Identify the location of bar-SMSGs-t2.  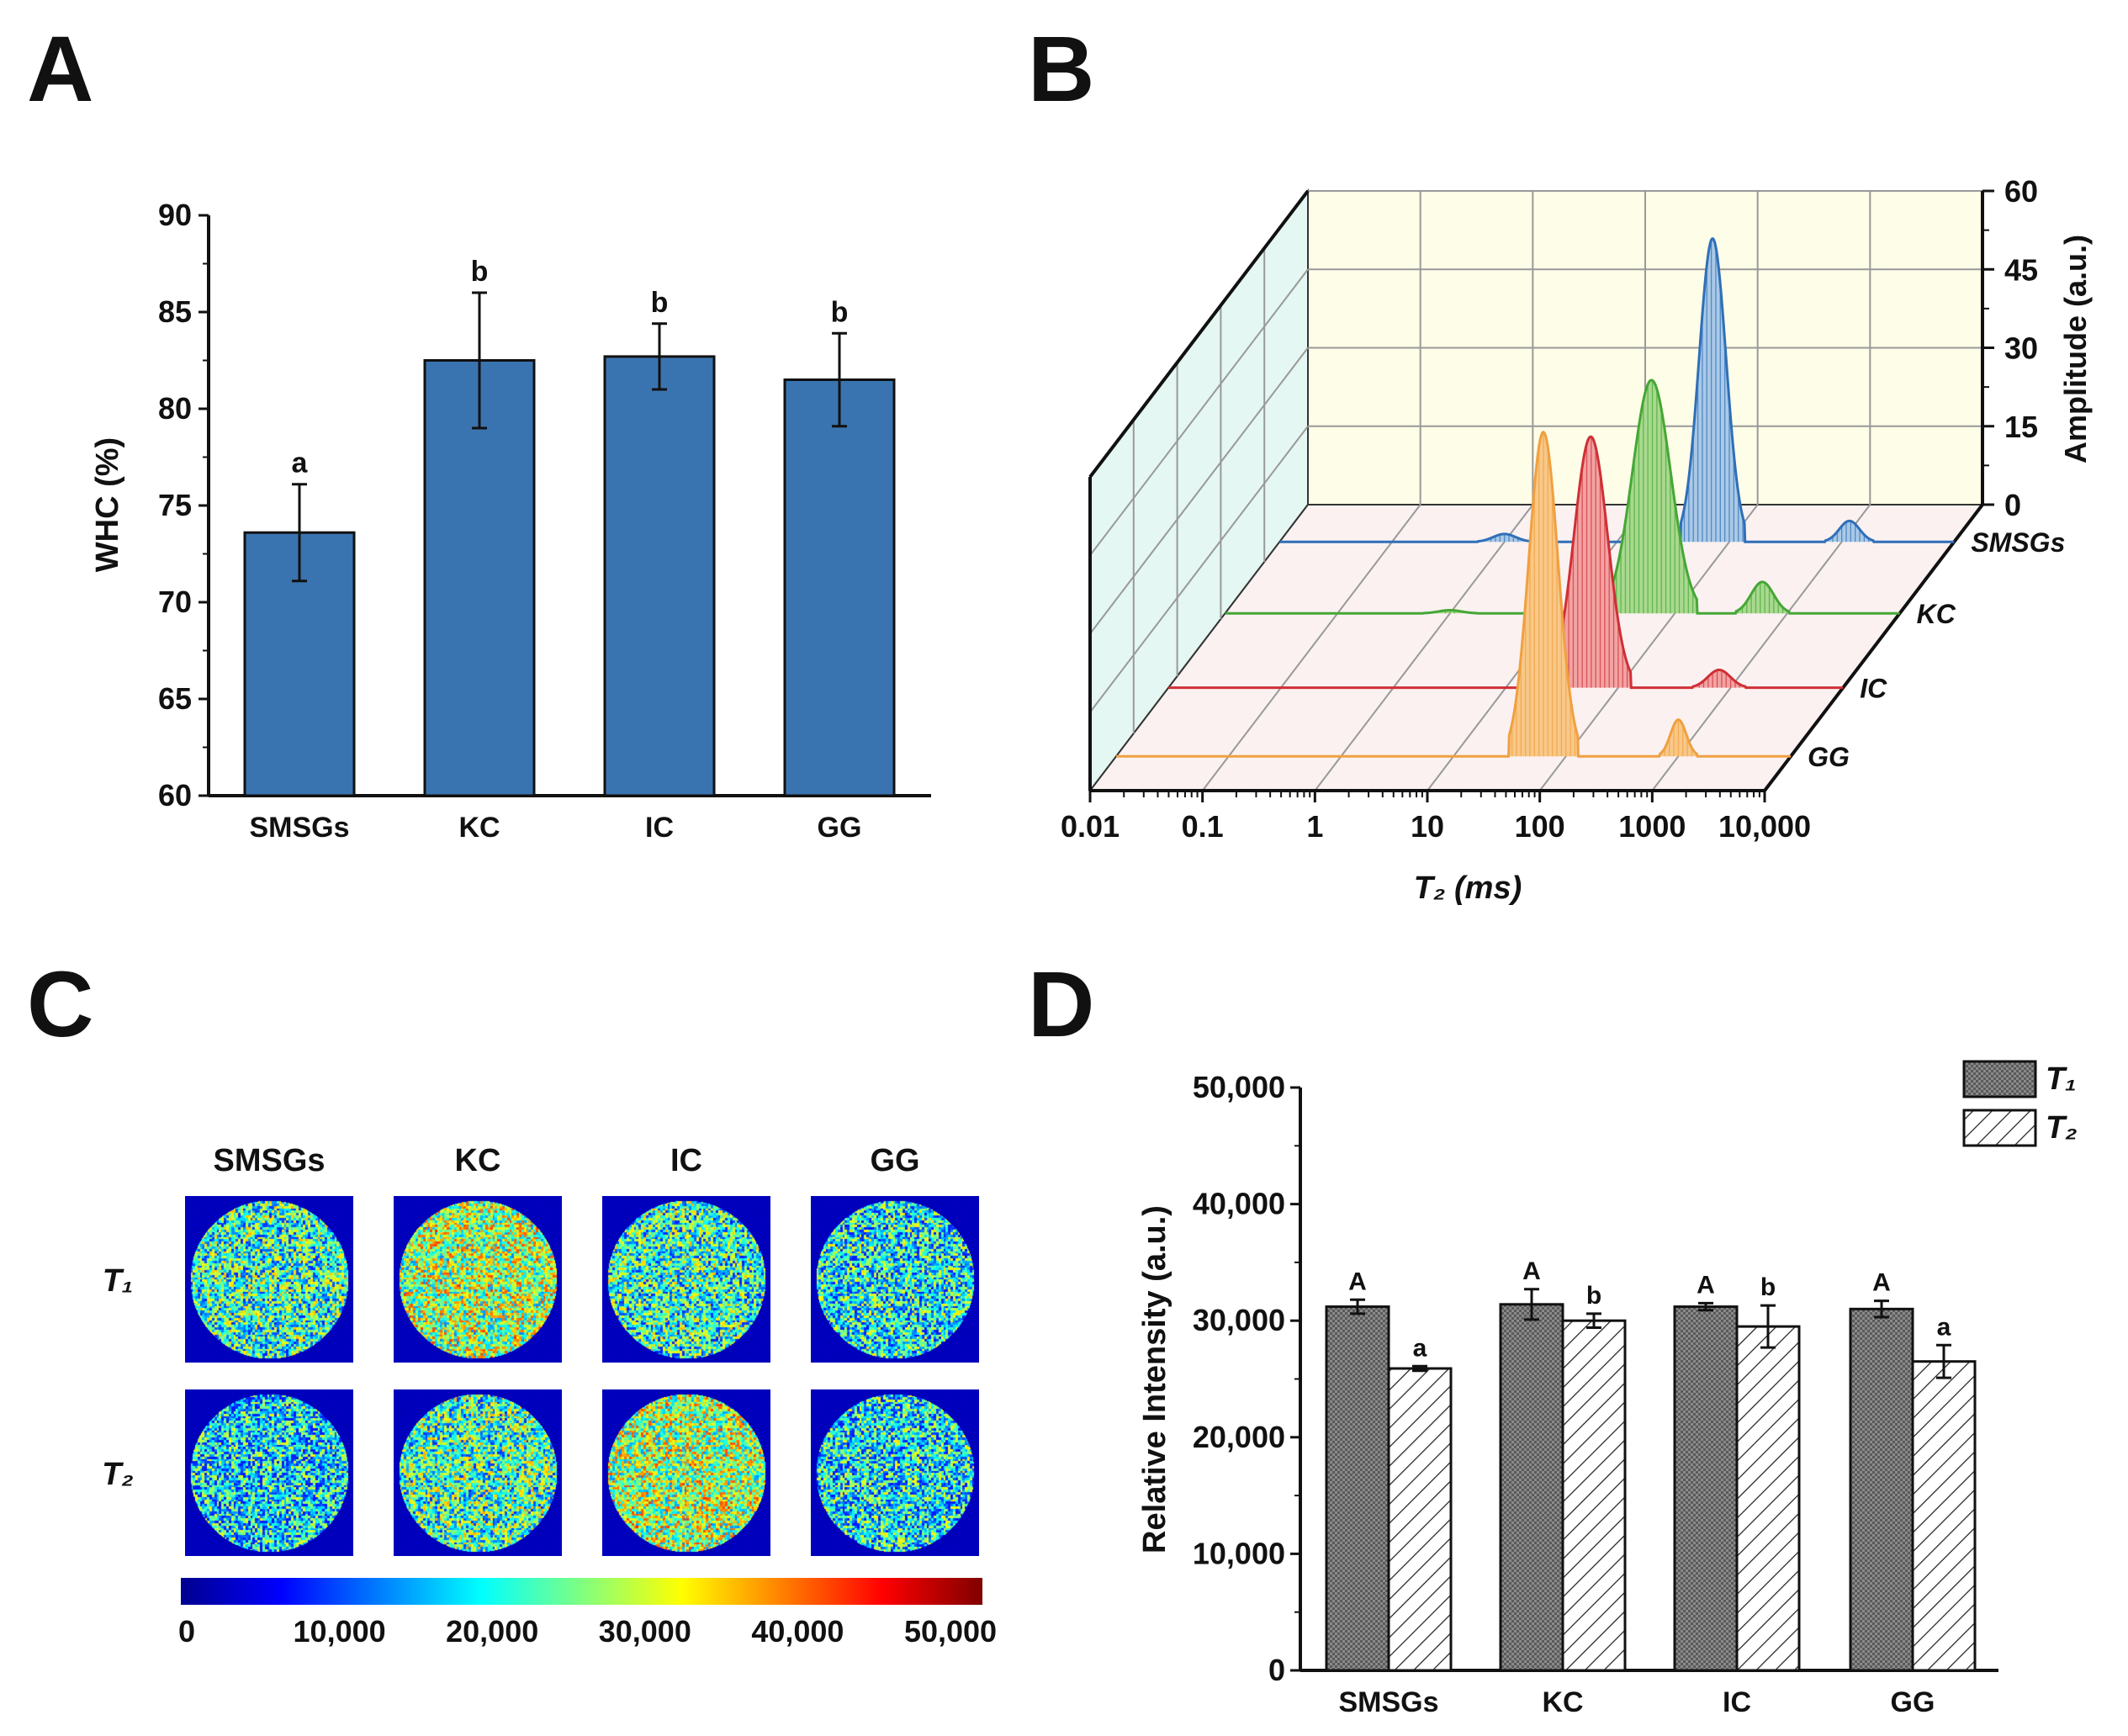
(1420, 1519).